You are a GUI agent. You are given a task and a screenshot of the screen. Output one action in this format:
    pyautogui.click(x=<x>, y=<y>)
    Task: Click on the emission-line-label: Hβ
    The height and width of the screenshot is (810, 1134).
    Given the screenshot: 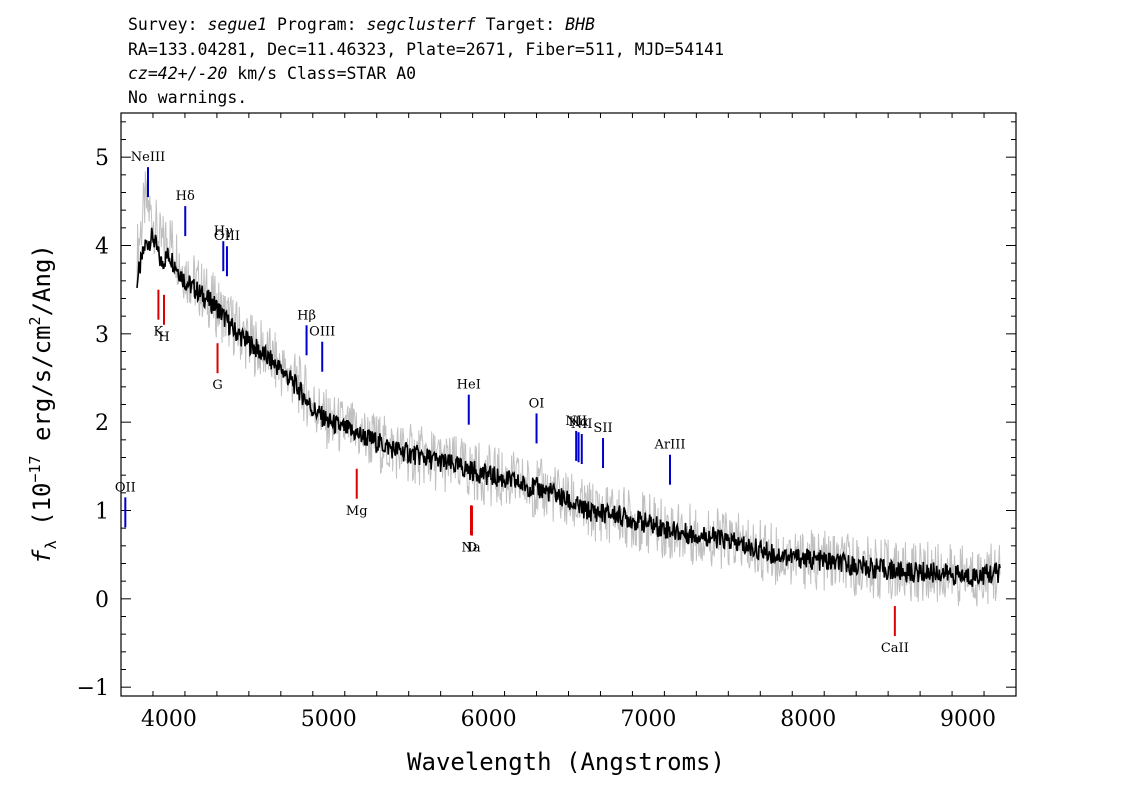 What is the action you would take?
    pyautogui.click(x=306, y=315)
    